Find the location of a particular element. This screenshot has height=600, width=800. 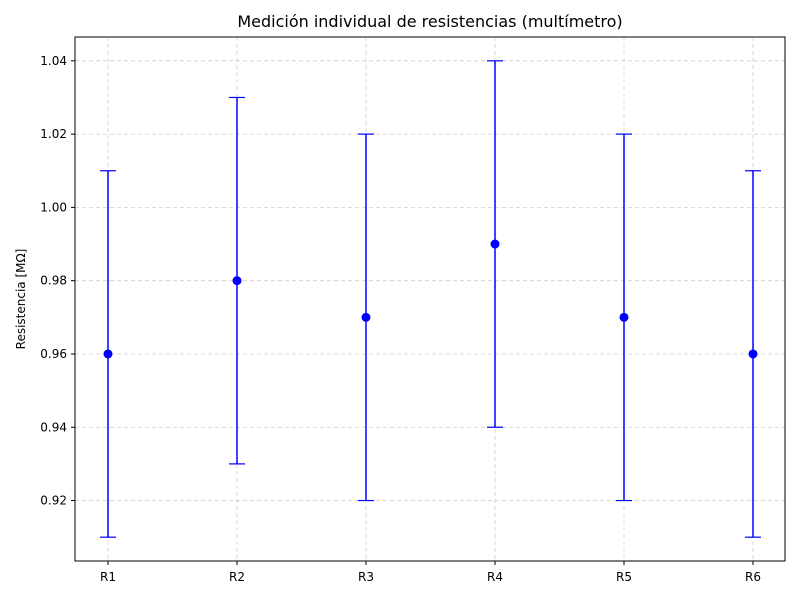

x-tick-label: R6 is located at coordinates (753, 577).